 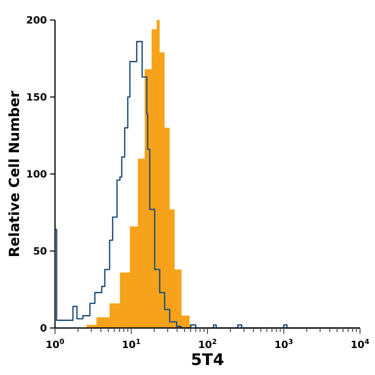 I want to click on y-axis-title: Relative Cell Number, so click(x=15, y=174).